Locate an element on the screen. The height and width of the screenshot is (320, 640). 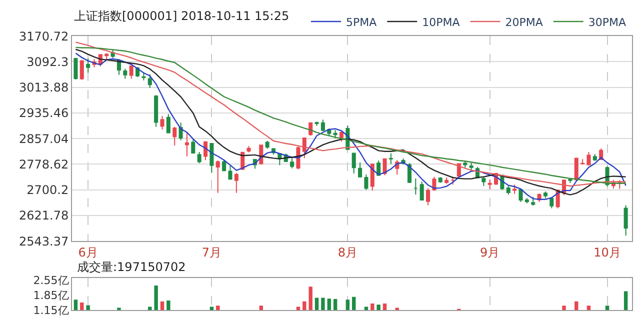
chart-title: 成交量:197150702 is located at coordinates (131, 267).